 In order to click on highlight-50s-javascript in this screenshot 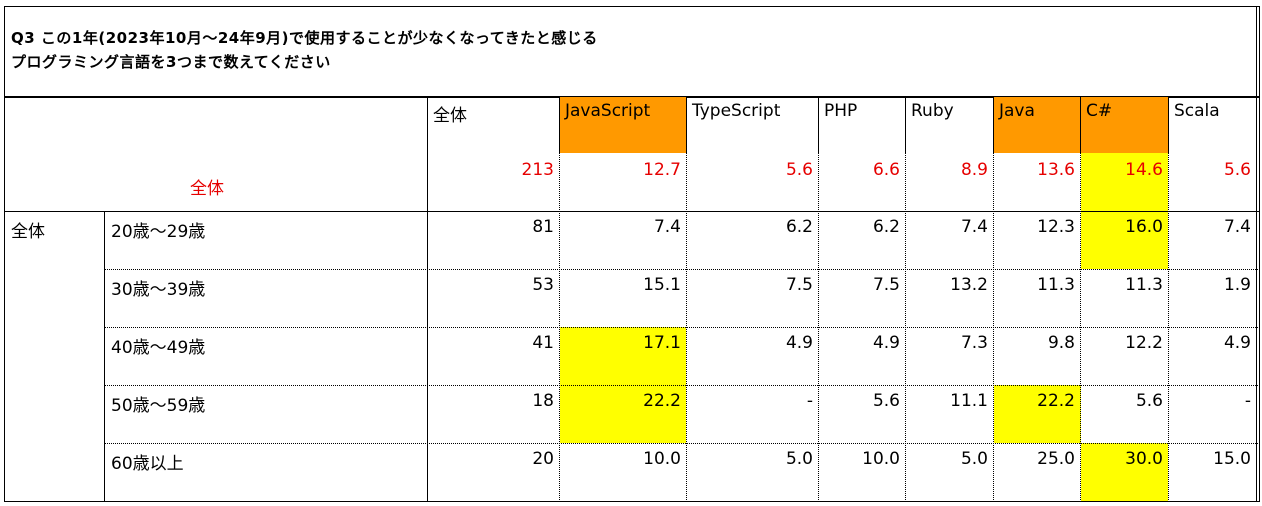, I will do `click(623, 414)`.